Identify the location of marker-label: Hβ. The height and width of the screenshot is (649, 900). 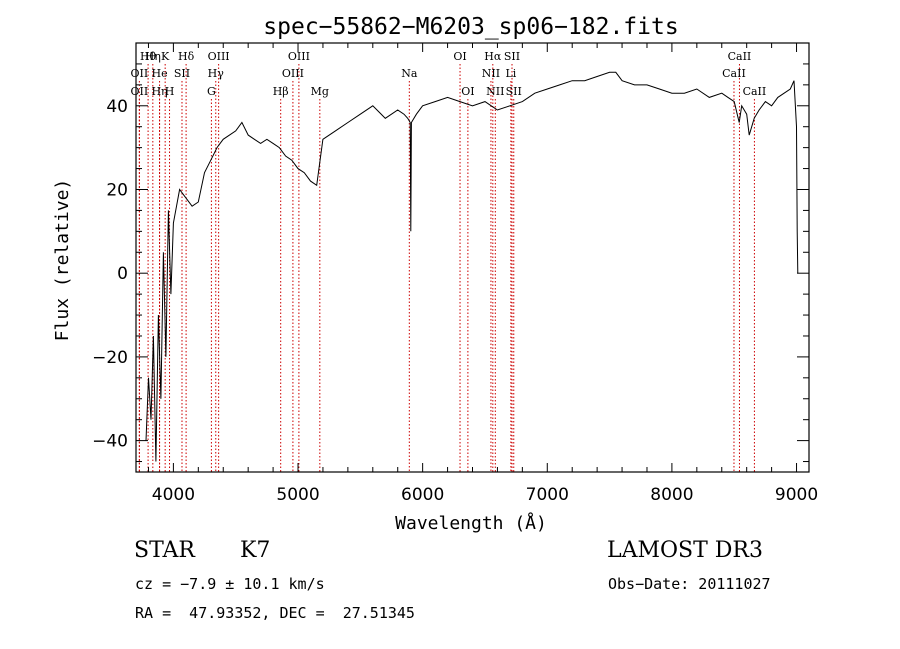
(281, 91).